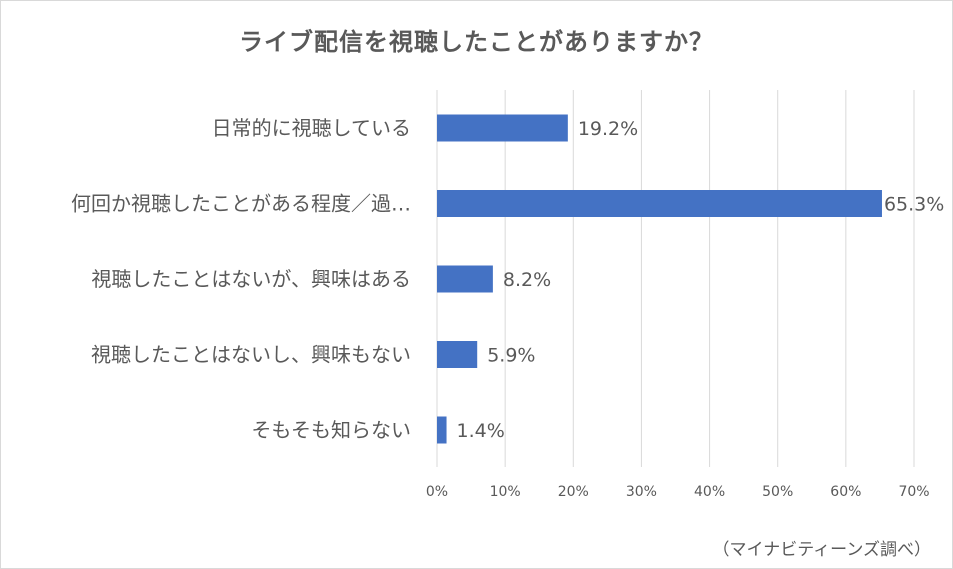 Image resolution: width=953 pixels, height=569 pixels. What do you see at coordinates (527, 280) in the screenshot?
I see `value-label: 8.2%` at bounding box center [527, 280].